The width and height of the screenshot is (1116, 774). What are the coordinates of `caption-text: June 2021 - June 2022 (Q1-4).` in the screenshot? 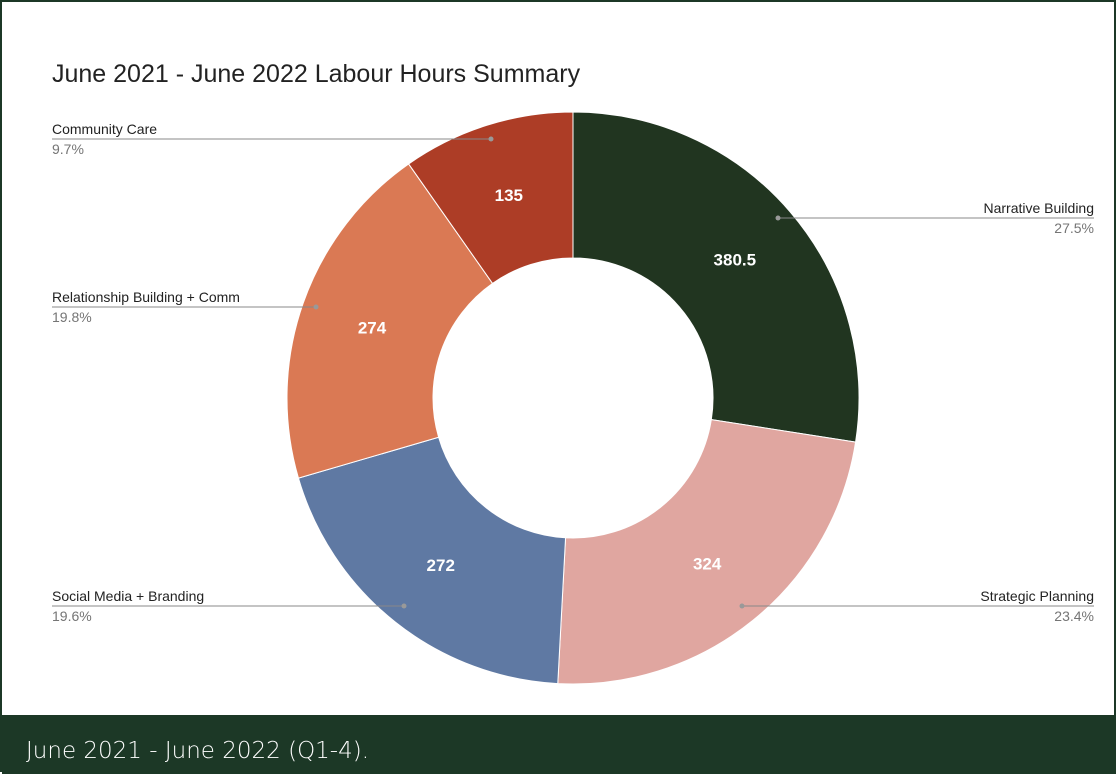 It's located at (198, 751).